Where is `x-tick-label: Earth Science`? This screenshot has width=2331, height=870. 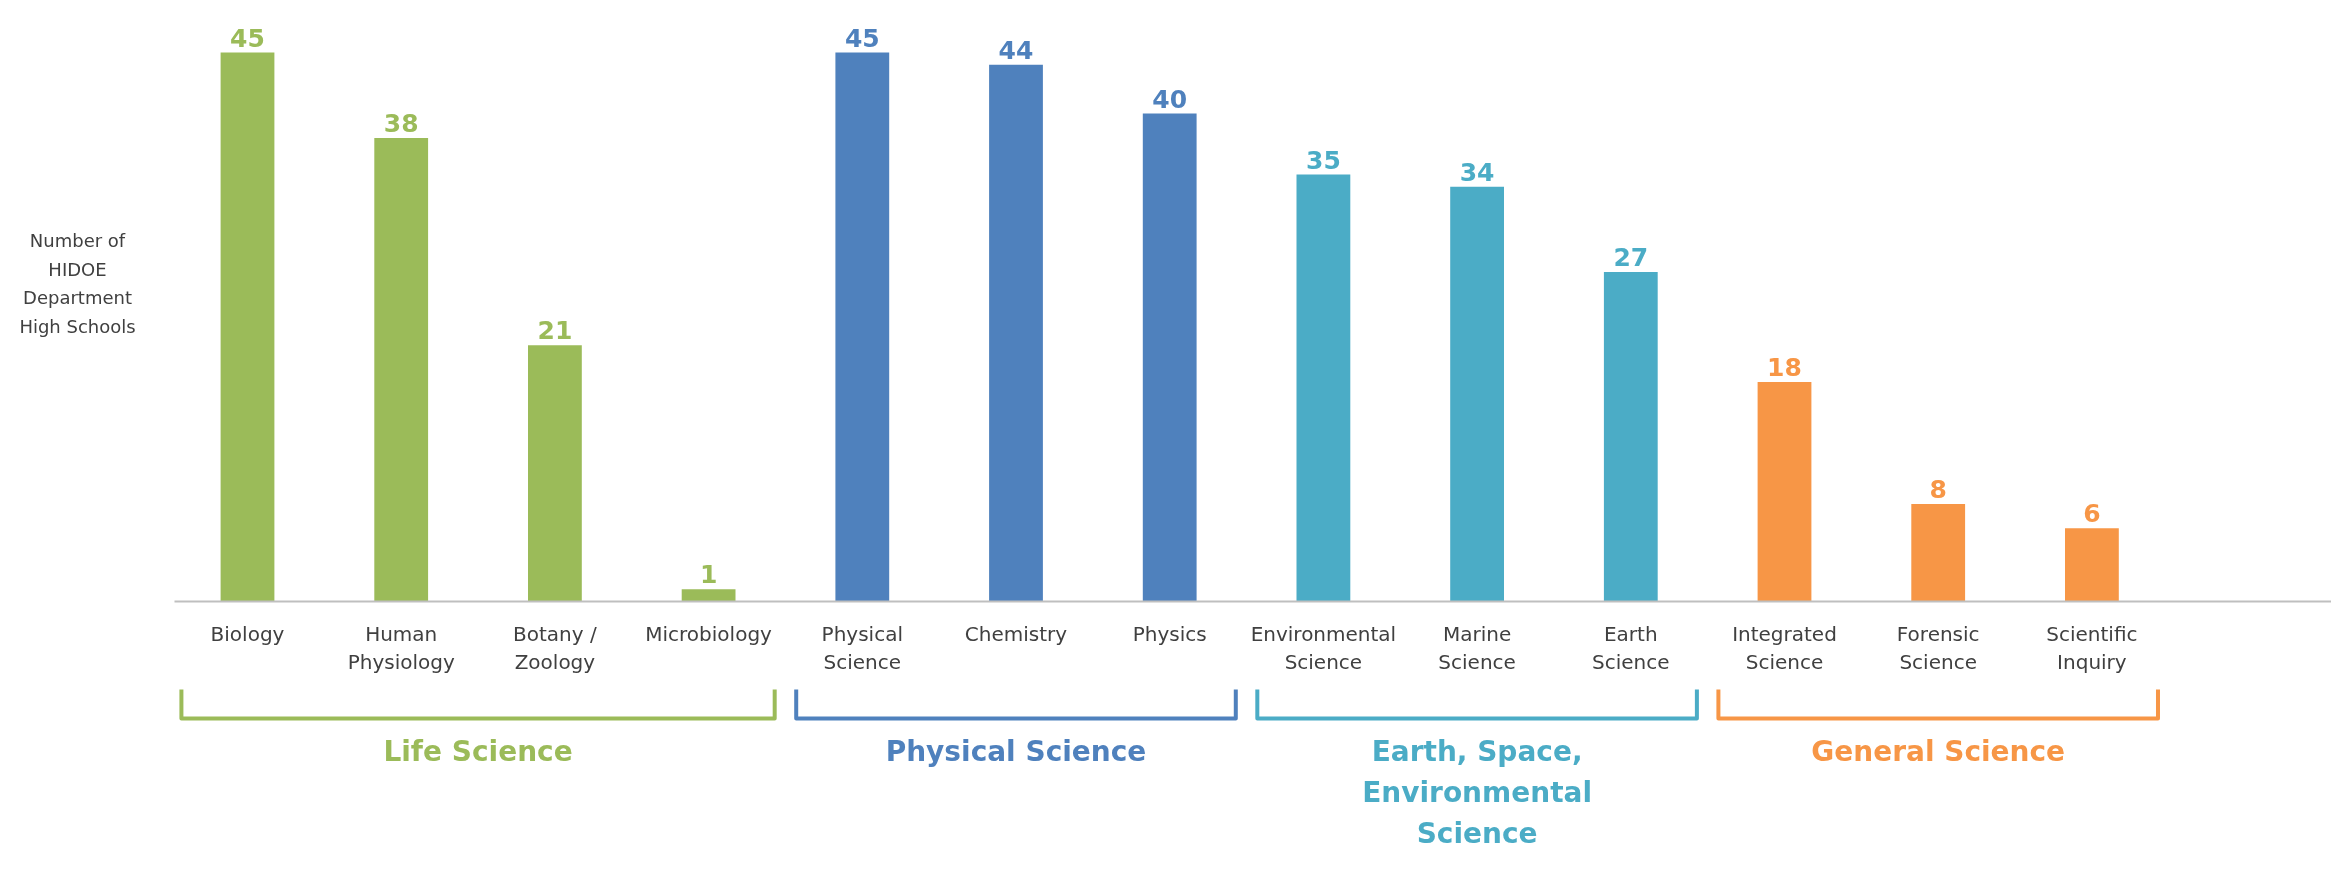 x-tick-label: Earth Science is located at coordinates (1631, 648).